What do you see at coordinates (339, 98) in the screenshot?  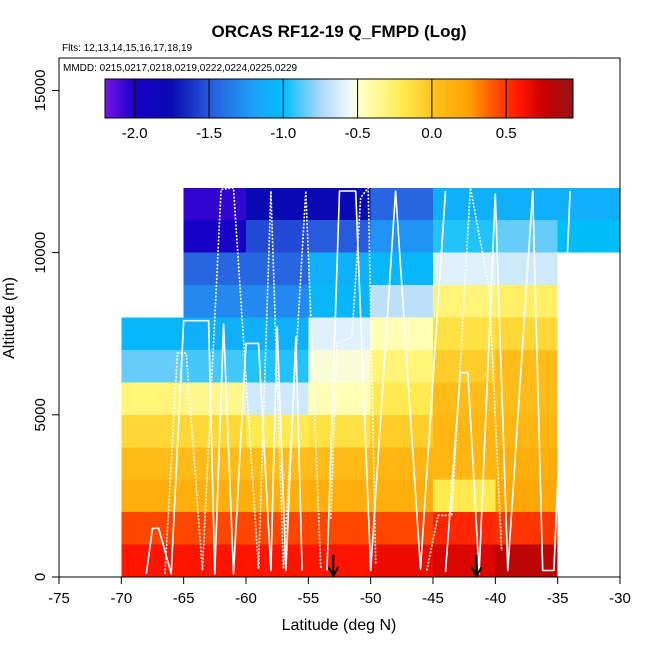 I see `colorbar-frame` at bounding box center [339, 98].